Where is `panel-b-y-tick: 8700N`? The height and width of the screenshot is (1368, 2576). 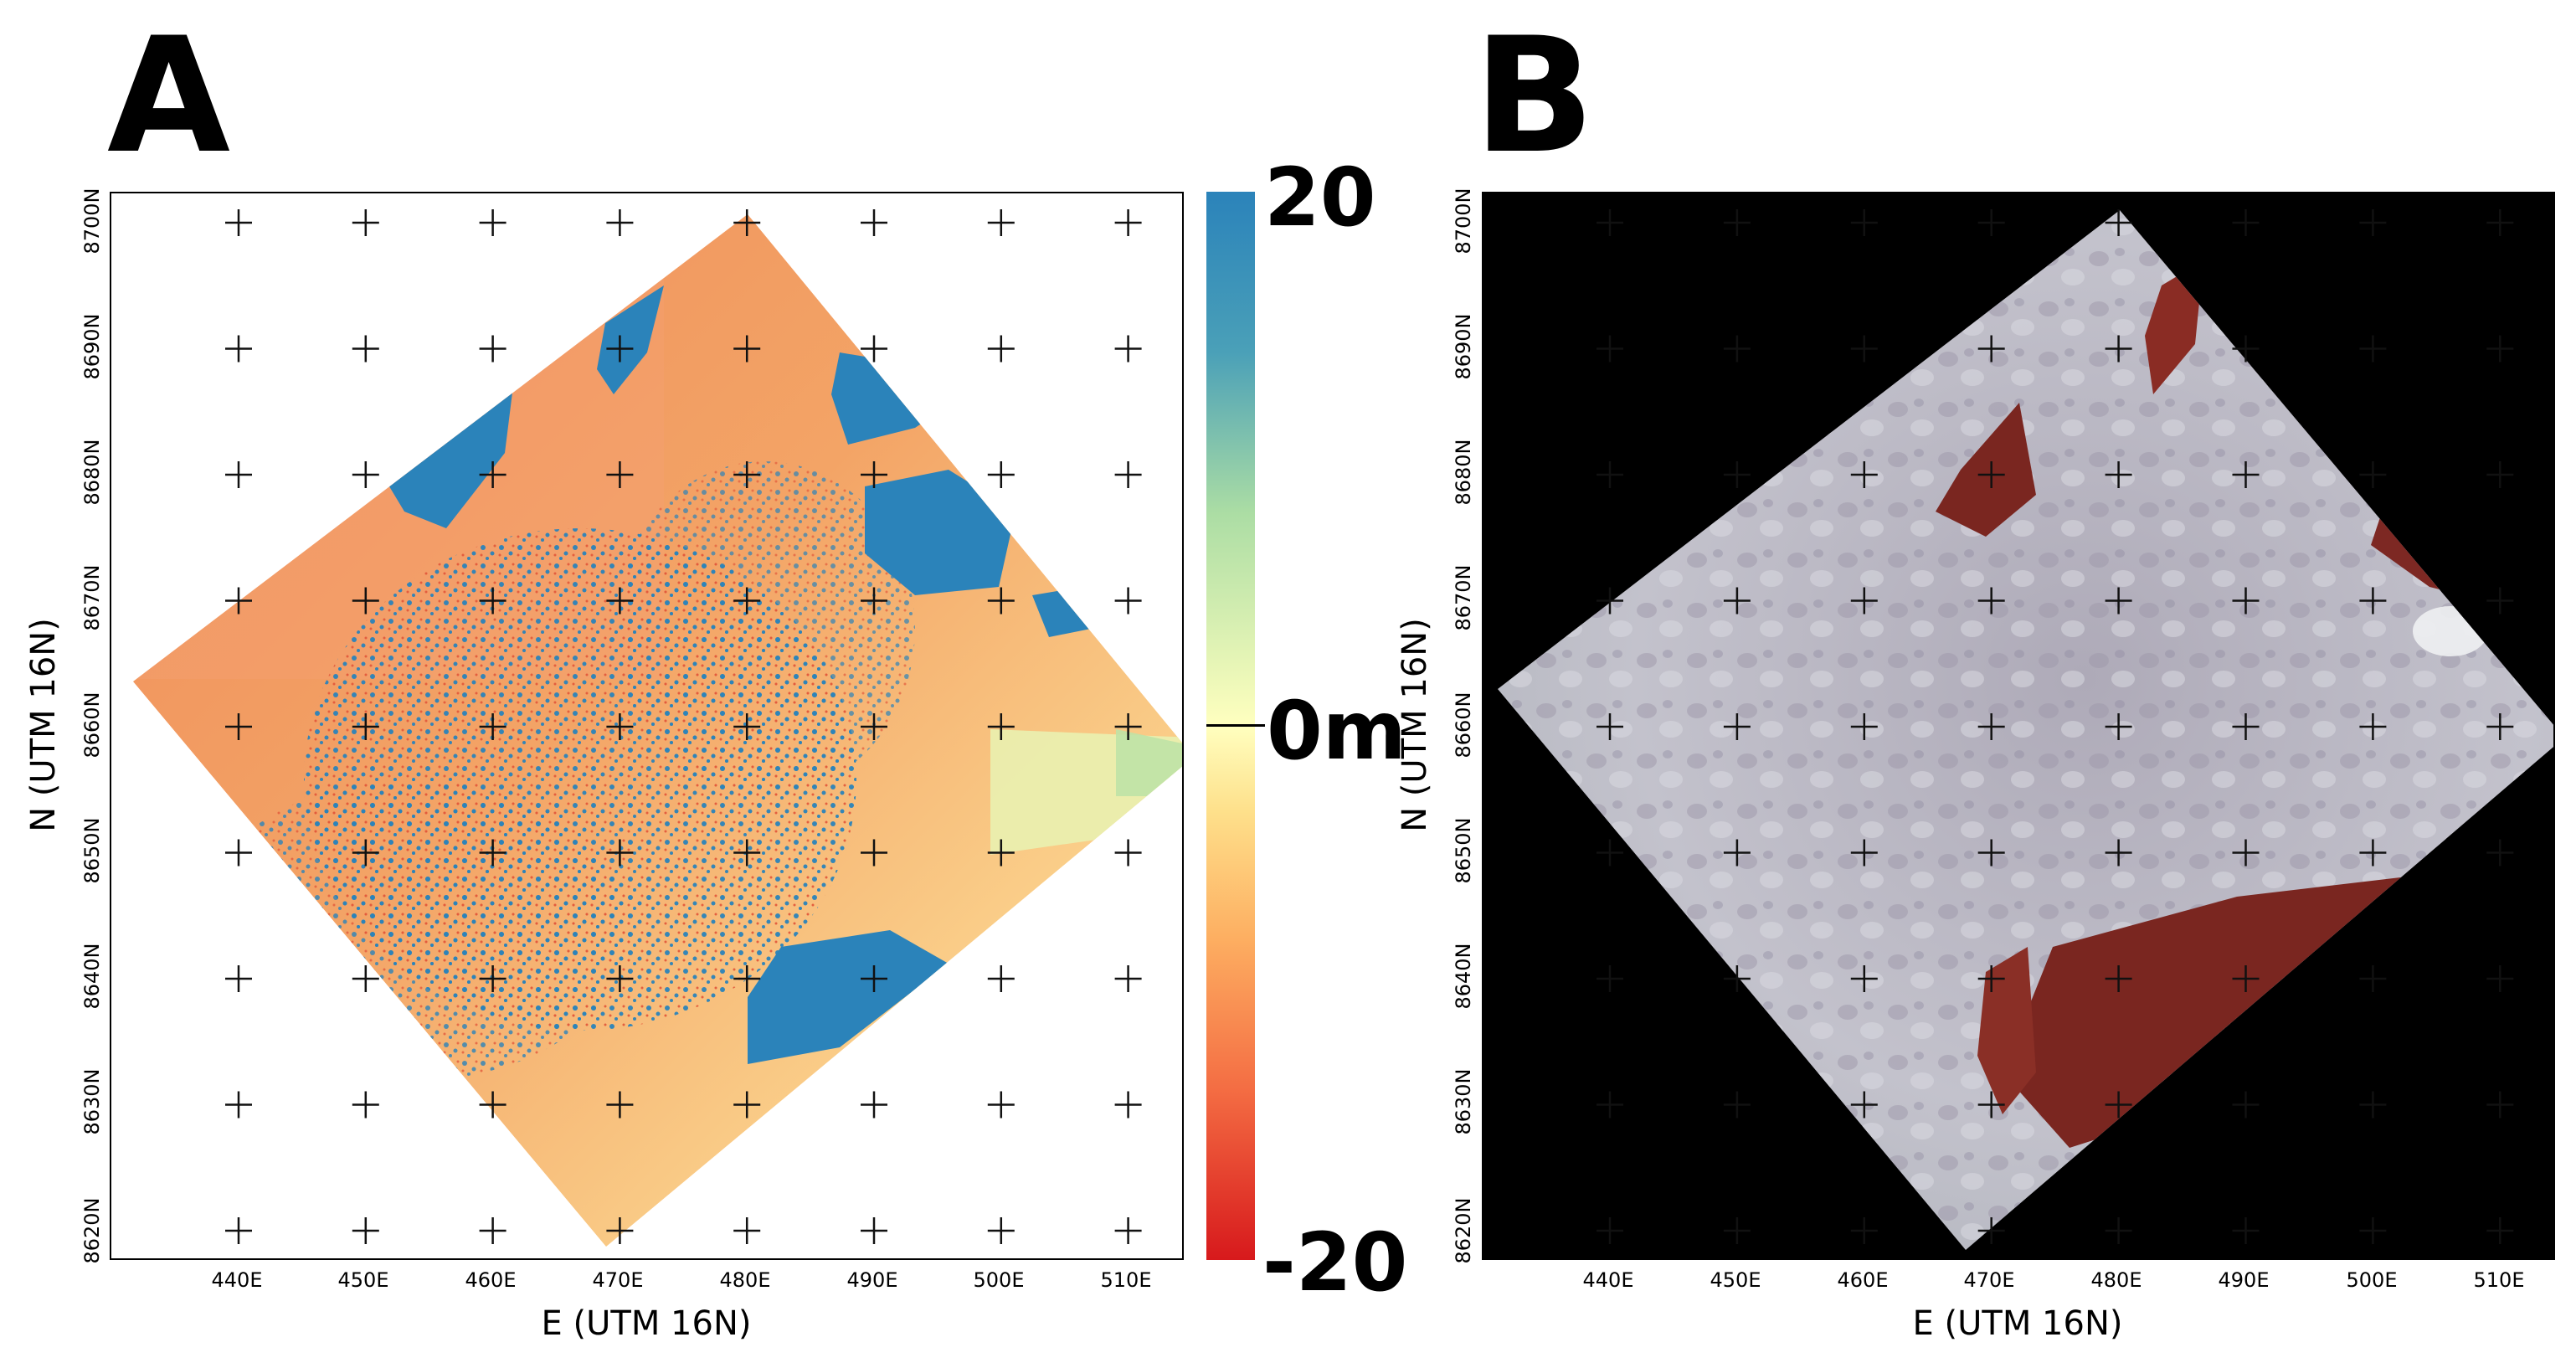 panel-b-y-tick: 8700N is located at coordinates (1464, 222).